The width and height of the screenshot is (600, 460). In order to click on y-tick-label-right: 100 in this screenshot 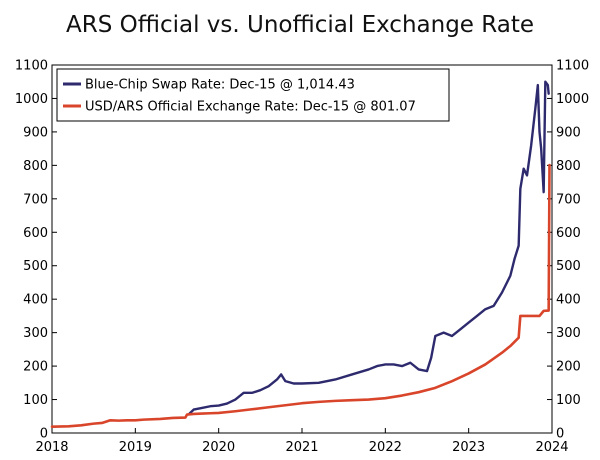, I will do `click(568, 400)`.